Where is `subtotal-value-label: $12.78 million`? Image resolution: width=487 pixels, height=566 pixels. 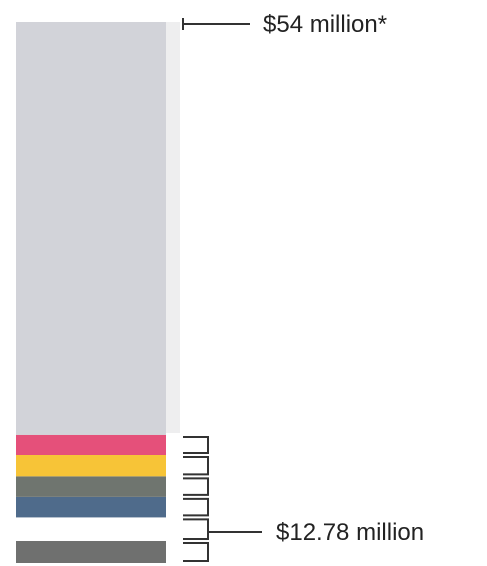
subtotal-value-label: $12.78 million is located at coordinates (350, 532).